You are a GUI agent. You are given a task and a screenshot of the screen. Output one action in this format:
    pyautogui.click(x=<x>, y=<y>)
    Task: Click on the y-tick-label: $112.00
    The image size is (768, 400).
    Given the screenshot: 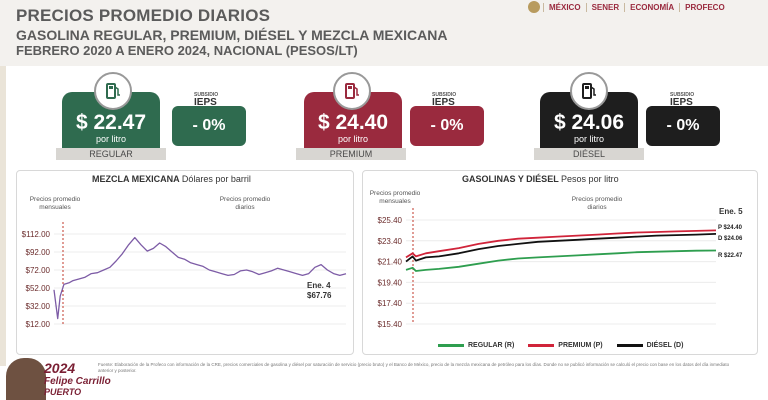 What is the action you would take?
    pyautogui.click(x=36, y=234)
    